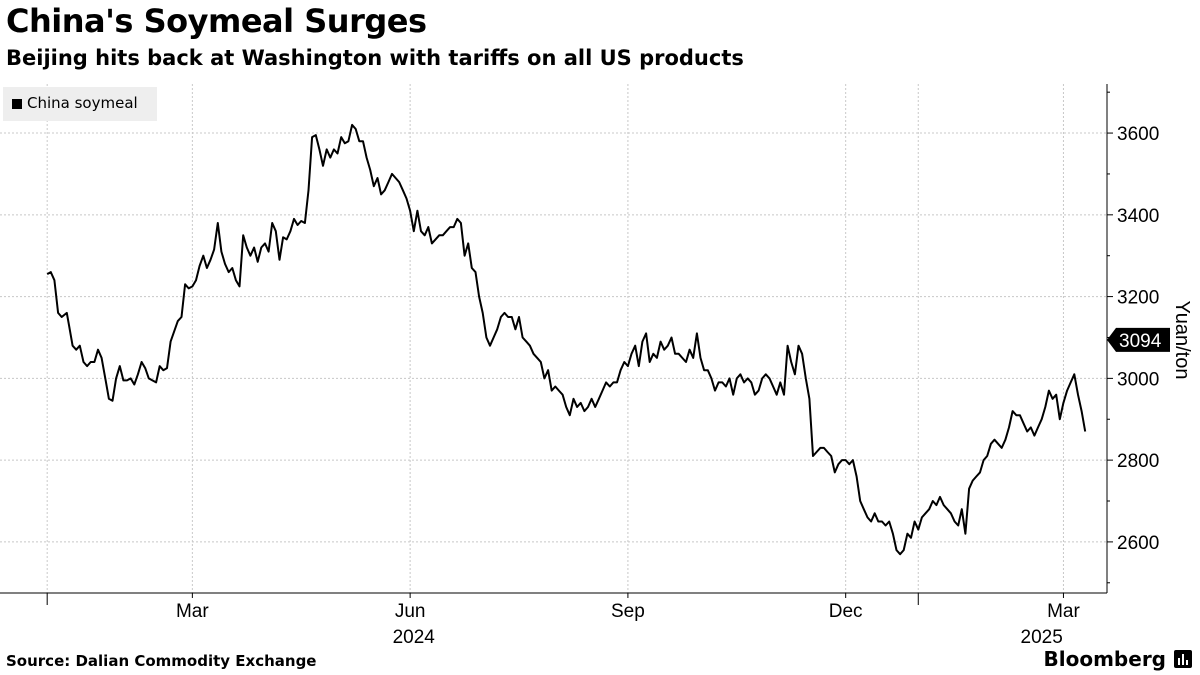 Image resolution: width=1200 pixels, height=675 pixels. What do you see at coordinates (1138, 379) in the screenshot?
I see `y-tick-label: 3000` at bounding box center [1138, 379].